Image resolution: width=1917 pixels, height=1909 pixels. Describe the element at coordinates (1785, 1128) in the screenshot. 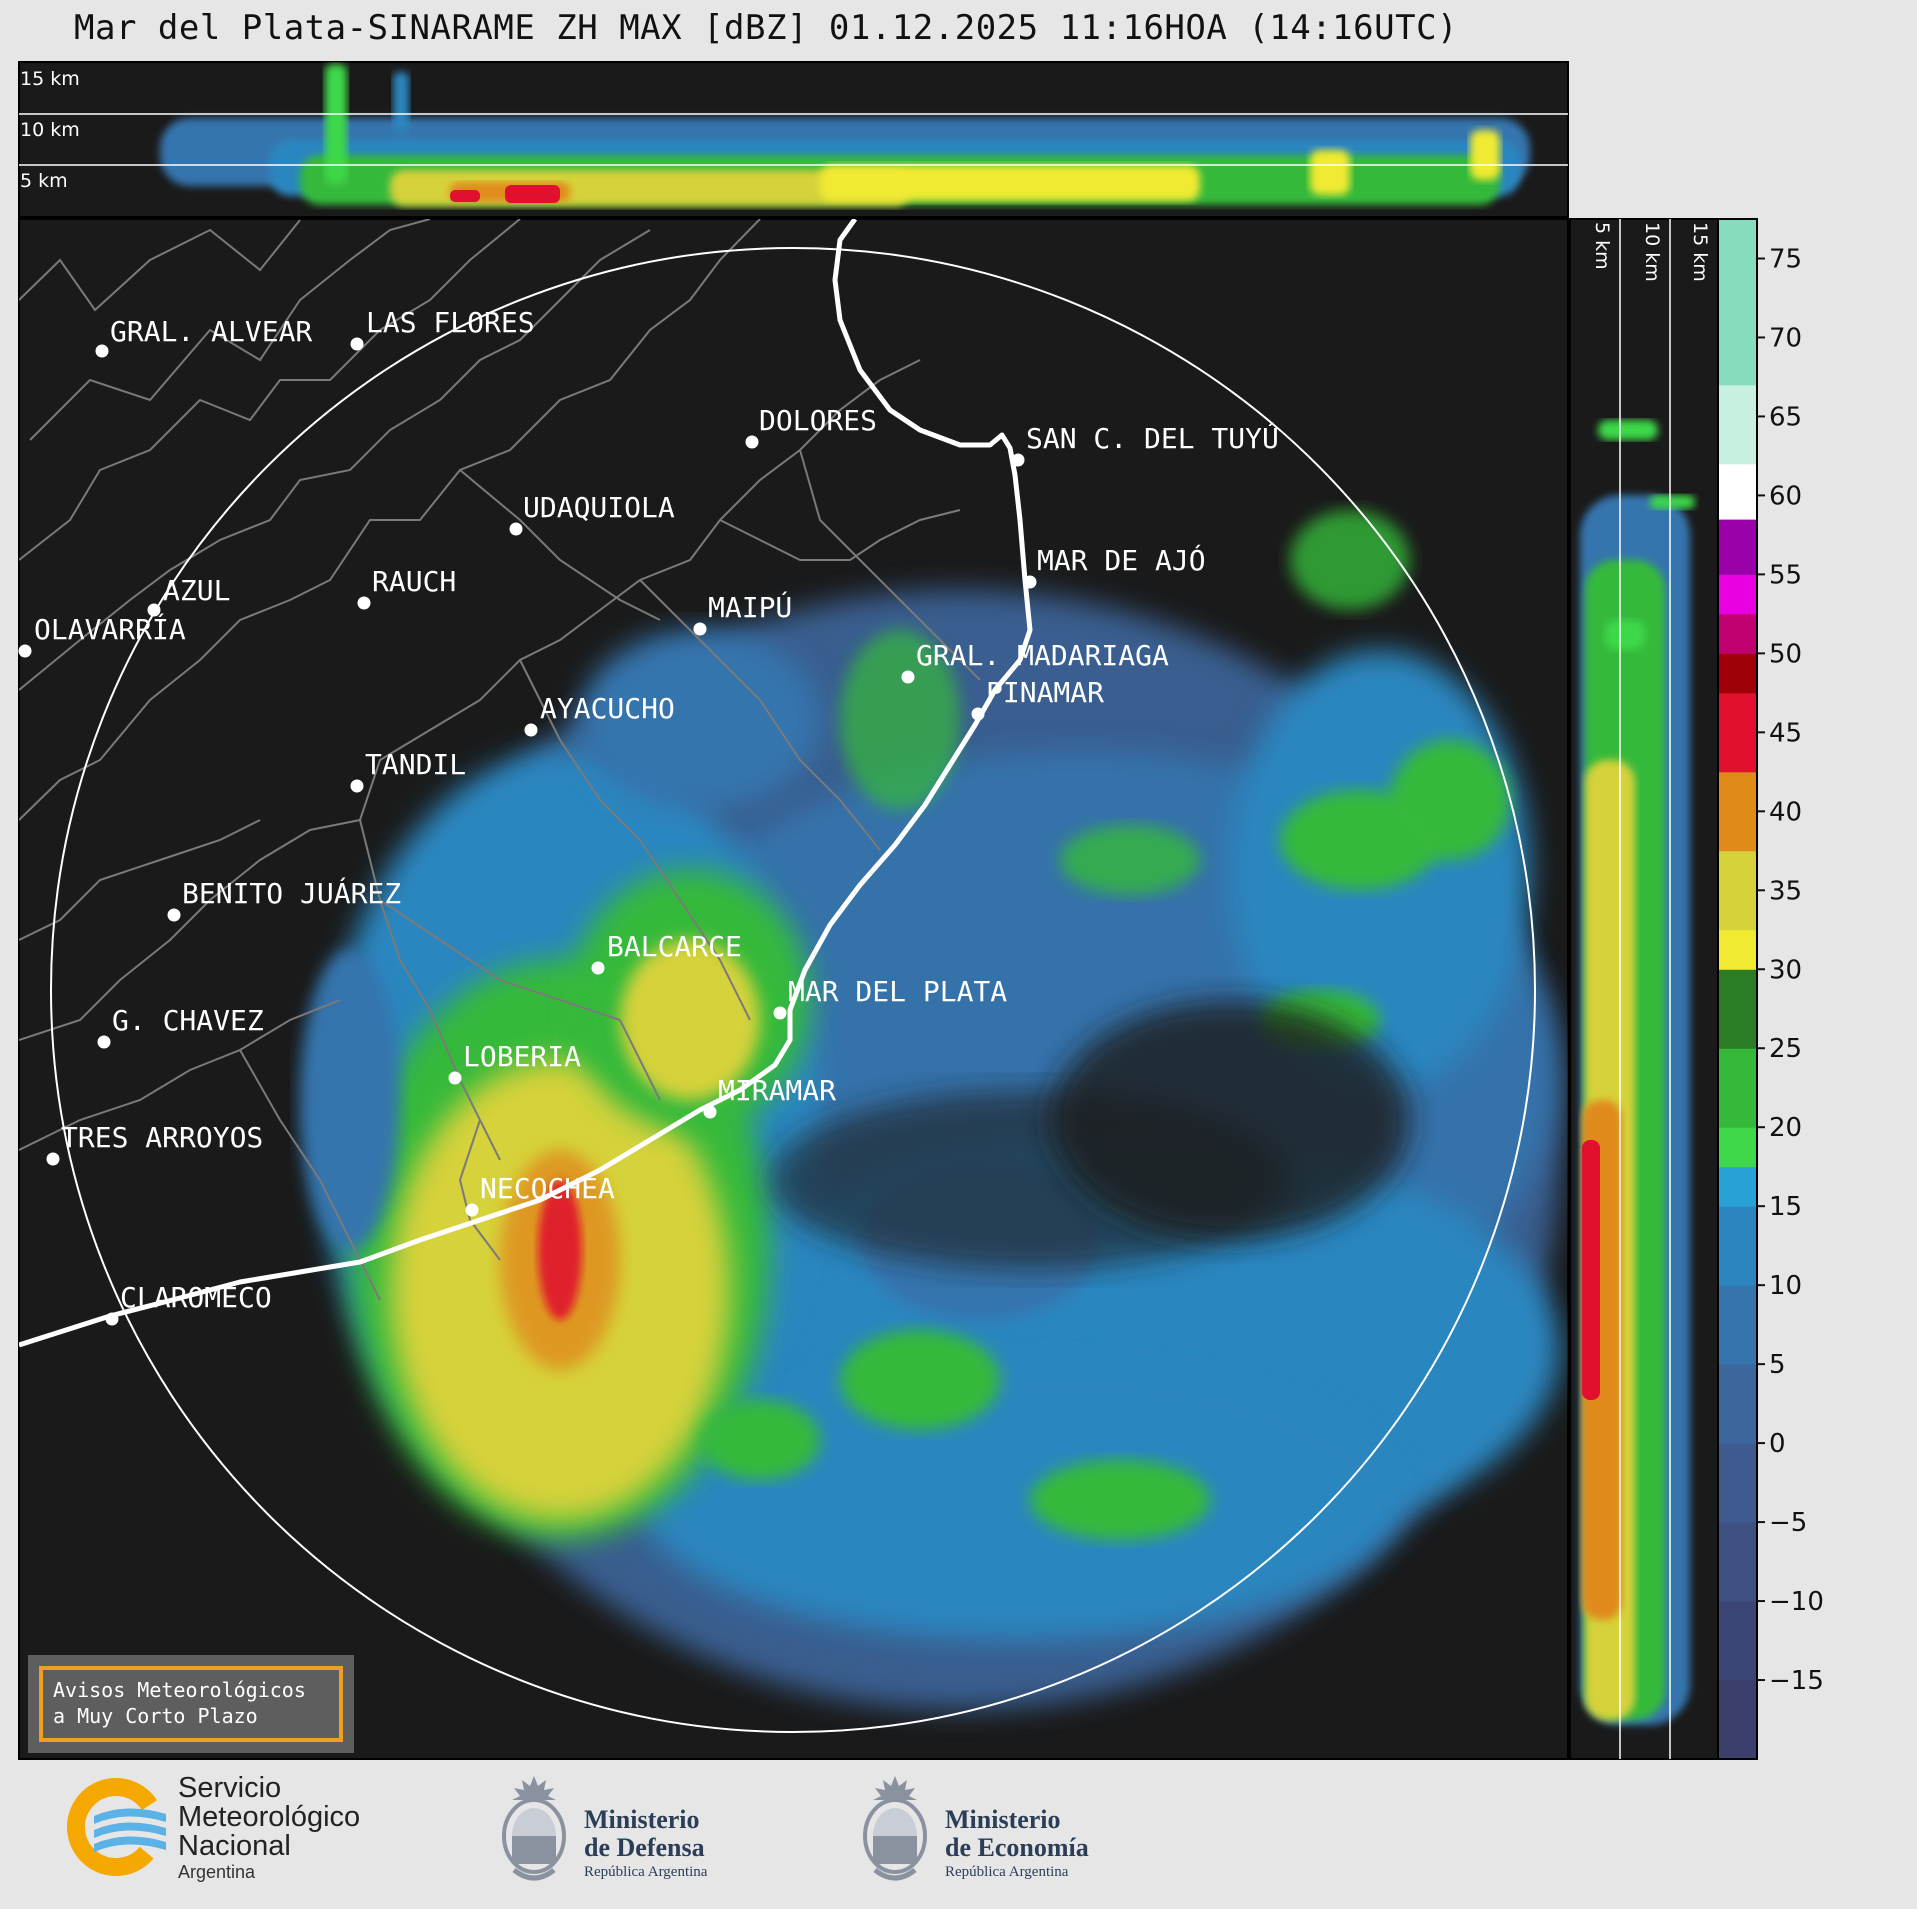

I see `colorbar-tick-label: 20` at that location.